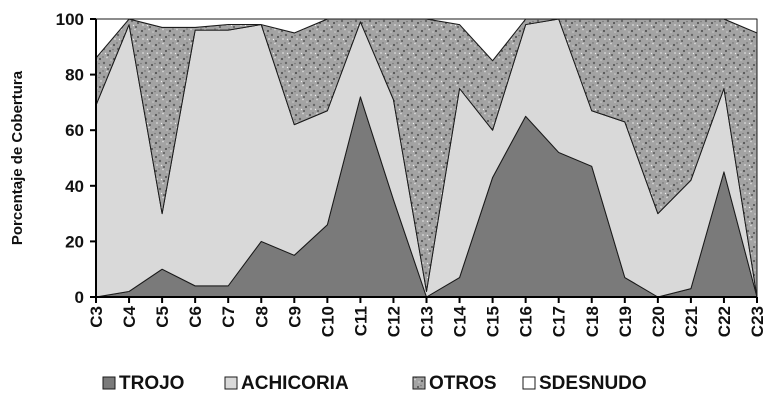  Describe the element at coordinates (327, 321) in the screenshot. I see `x-tick-label: C10` at that location.